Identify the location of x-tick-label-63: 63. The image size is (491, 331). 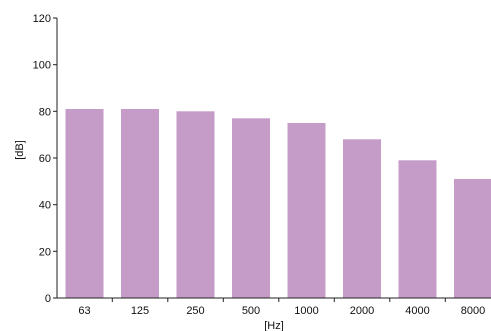
(84, 311).